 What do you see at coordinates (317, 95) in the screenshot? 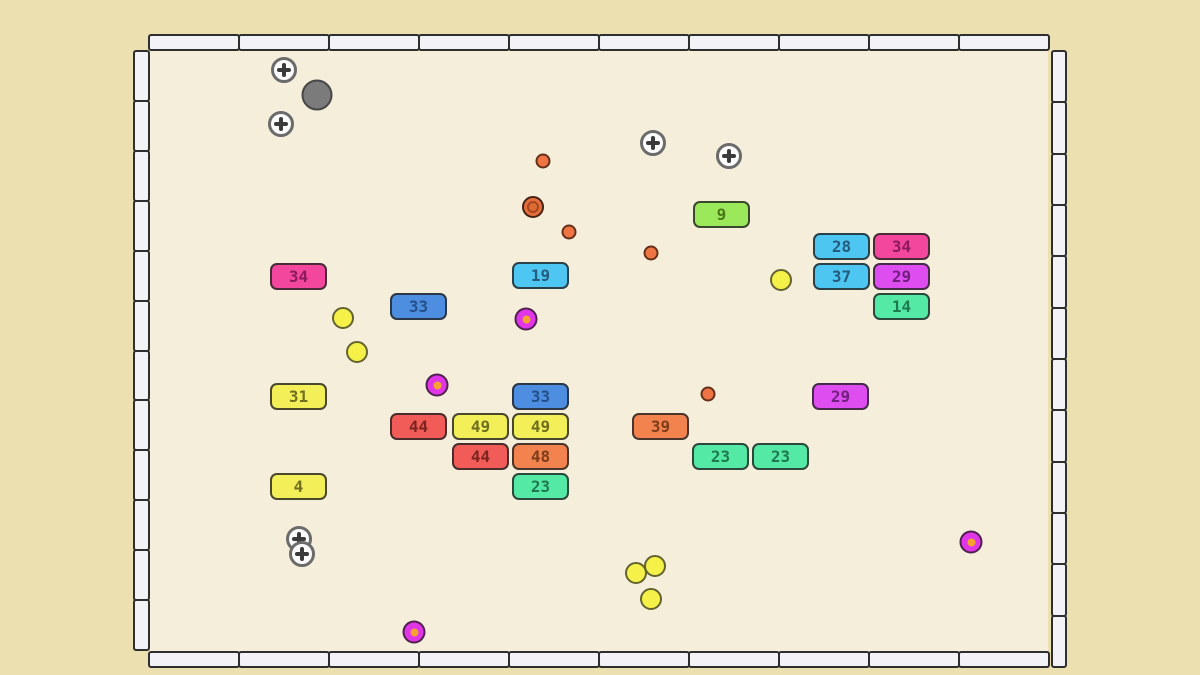
I see `gray-ball` at bounding box center [317, 95].